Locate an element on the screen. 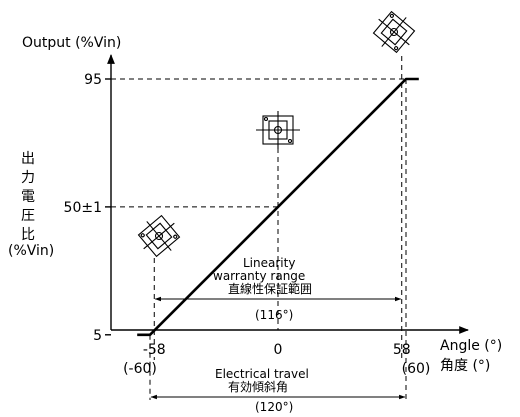 The height and width of the screenshot is (417, 520). x-tick-labels: -58 0 58 (-60) (60) is located at coordinates (276, 359).